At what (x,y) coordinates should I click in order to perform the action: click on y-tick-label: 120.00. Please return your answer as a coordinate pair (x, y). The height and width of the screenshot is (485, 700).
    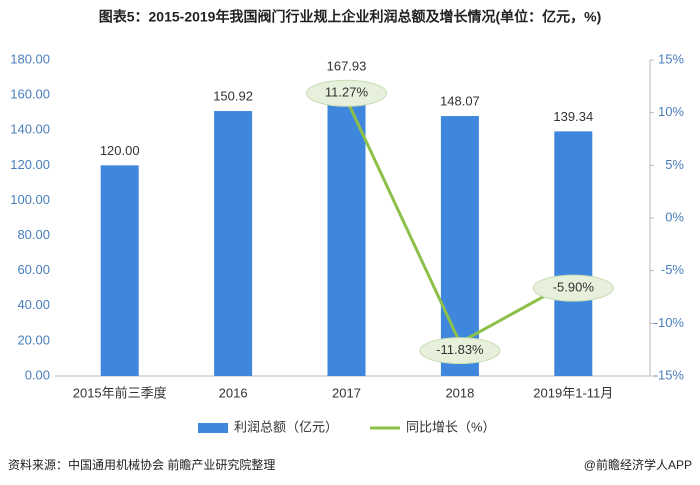
    Looking at the image, I should click on (30, 164).